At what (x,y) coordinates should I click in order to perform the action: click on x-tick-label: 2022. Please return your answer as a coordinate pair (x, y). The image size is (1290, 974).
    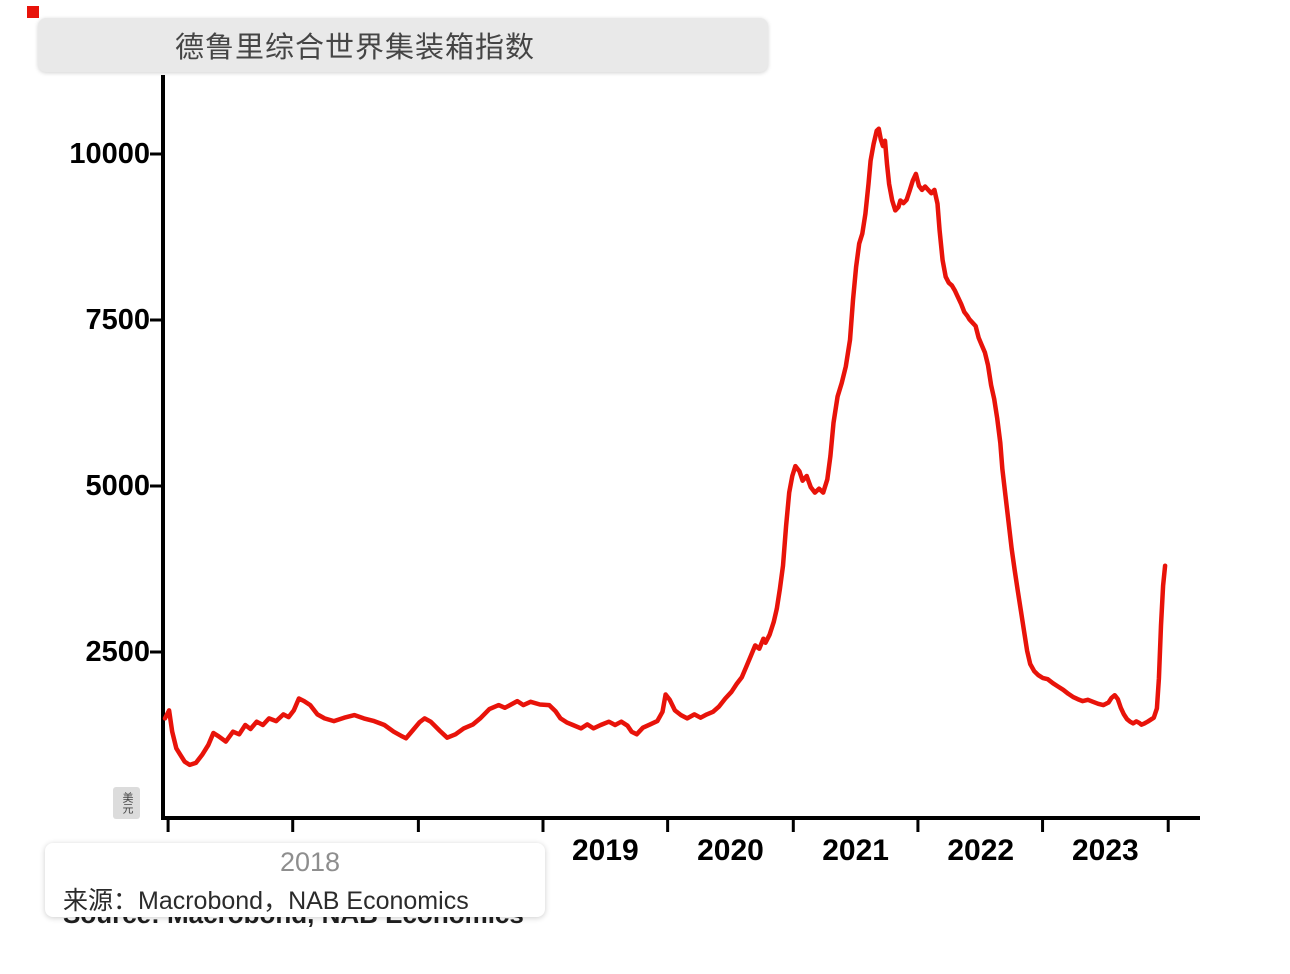
    Looking at the image, I should click on (981, 850).